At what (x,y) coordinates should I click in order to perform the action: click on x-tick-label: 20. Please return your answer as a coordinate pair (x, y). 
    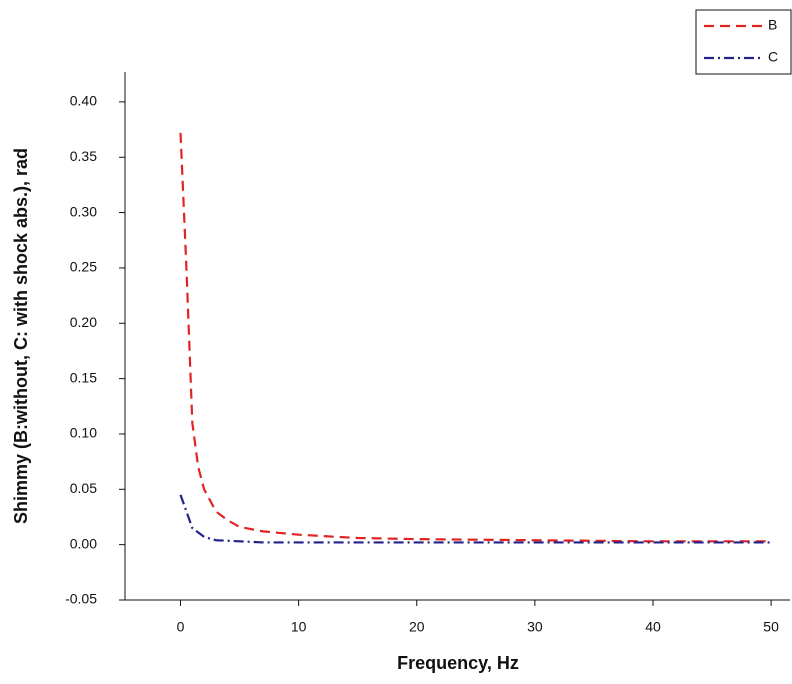
    Looking at the image, I should click on (417, 627).